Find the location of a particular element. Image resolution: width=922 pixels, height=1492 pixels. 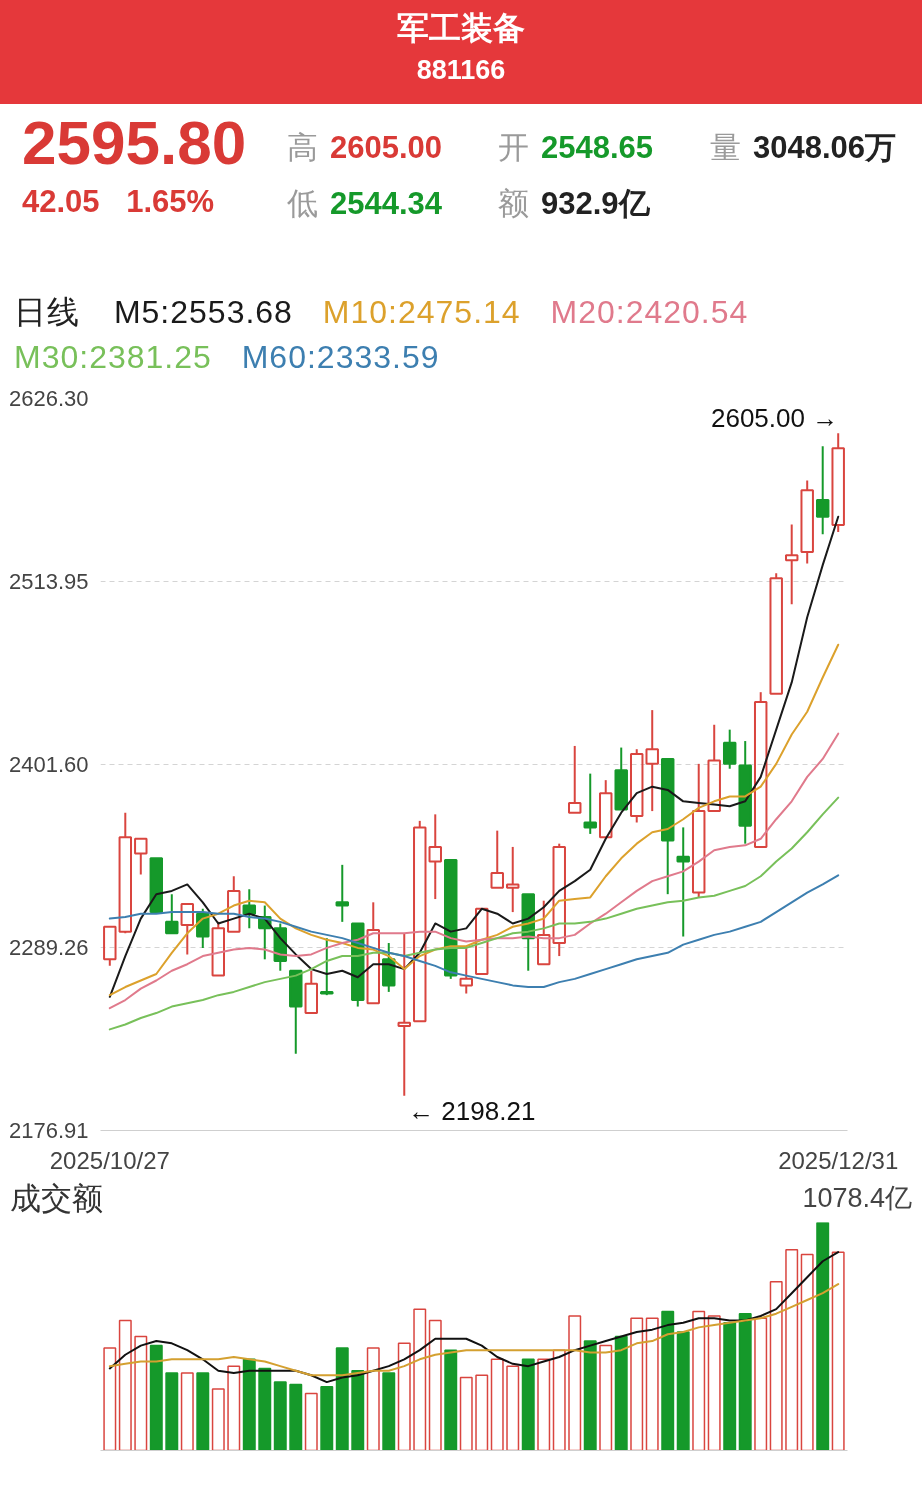

text: 高 2605.00 is located at coordinates (365, 147).